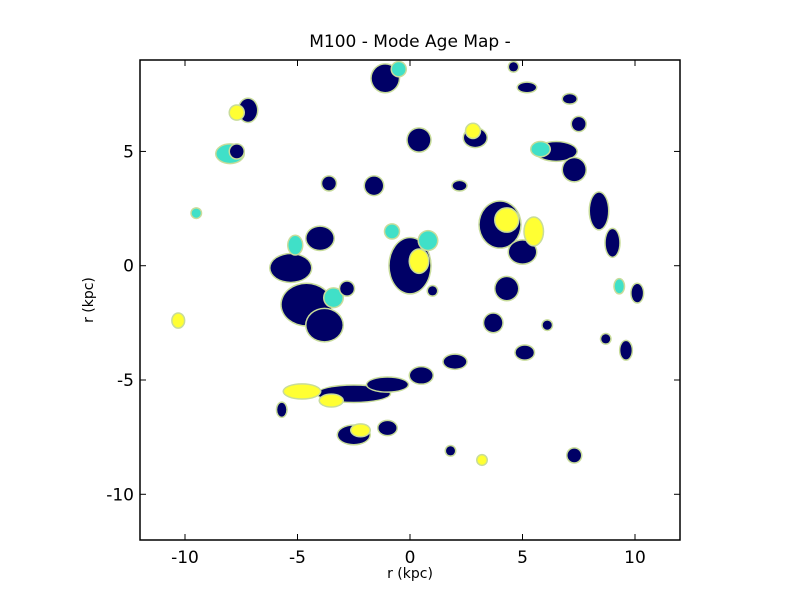 The width and height of the screenshot is (800, 600). What do you see at coordinates (410, 558) in the screenshot?
I see `x-tick-label: 0` at bounding box center [410, 558].